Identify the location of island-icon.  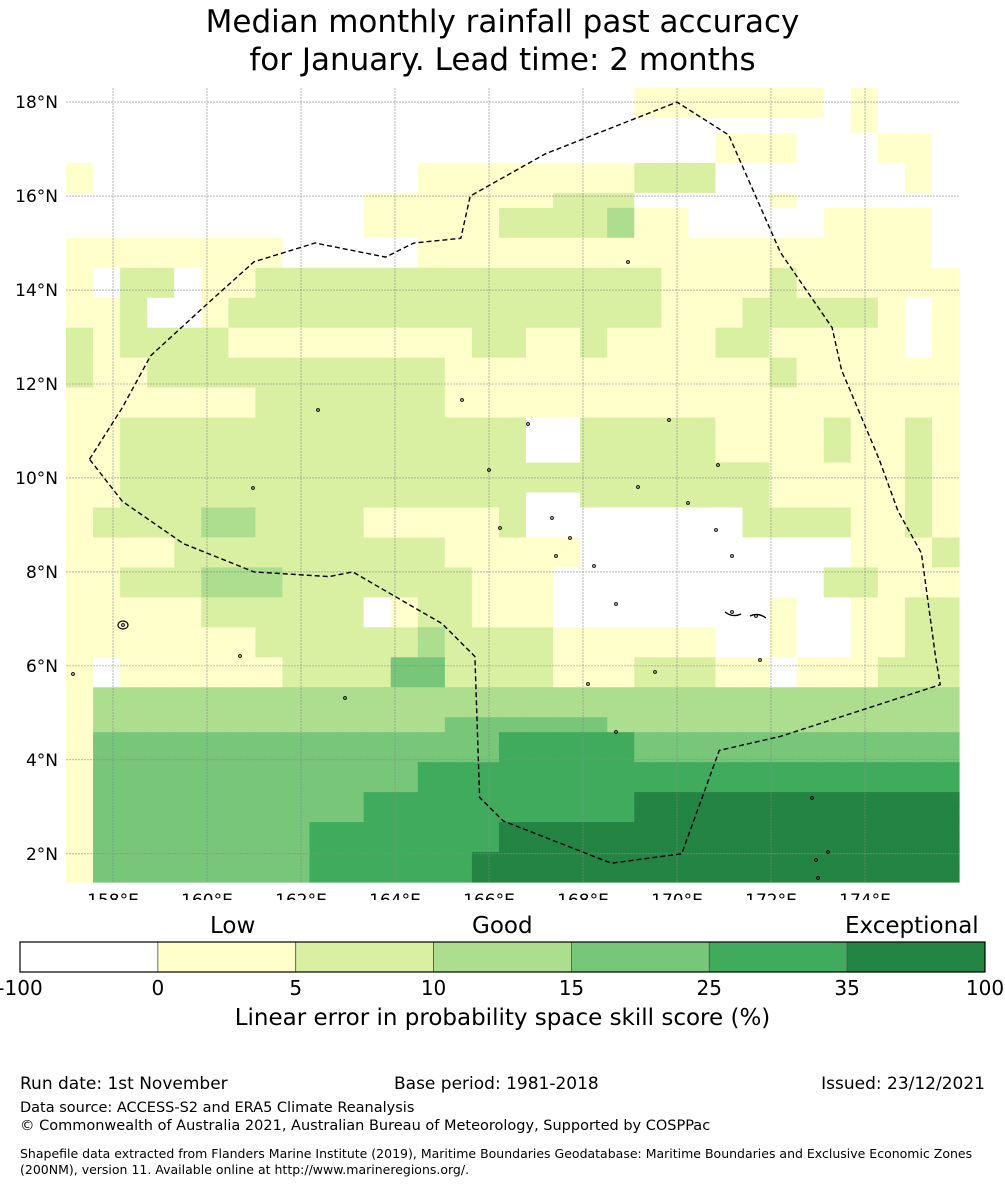
(812, 798).